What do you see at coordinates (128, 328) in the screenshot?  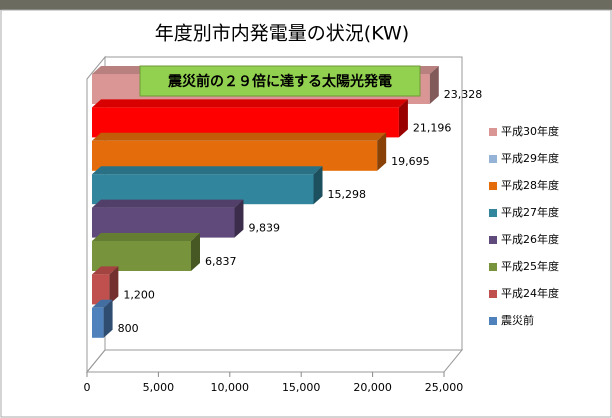 I see `value-label: 800` at bounding box center [128, 328].